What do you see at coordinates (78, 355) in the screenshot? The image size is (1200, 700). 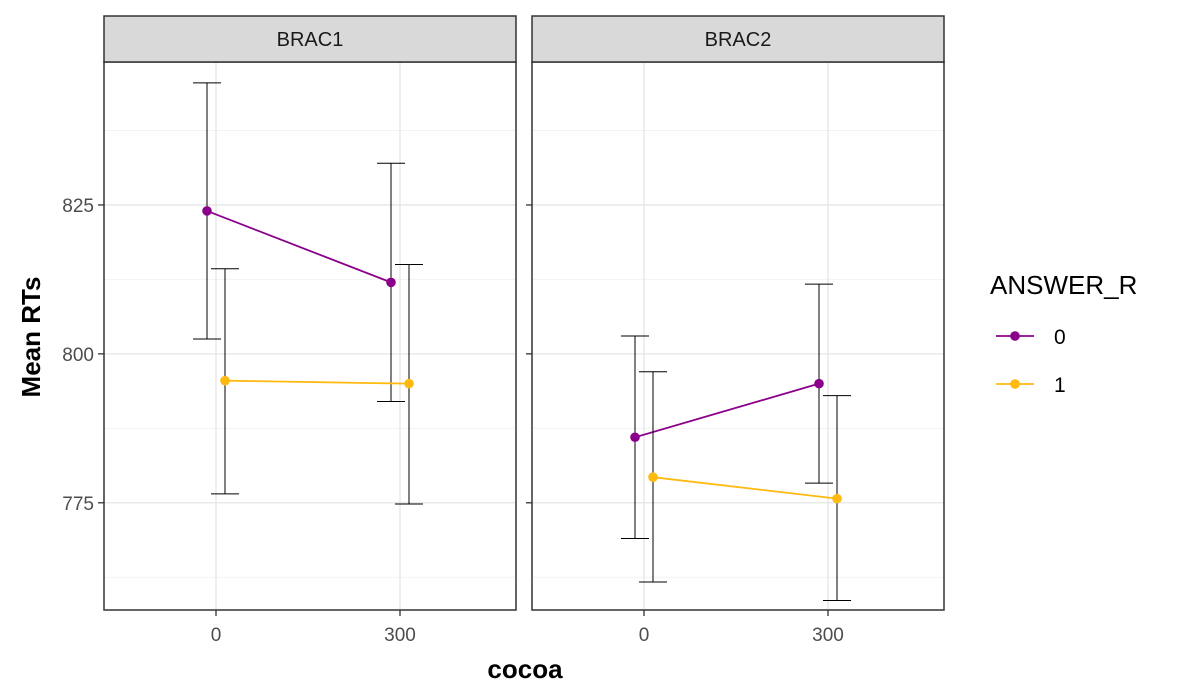 I see `y-tick-label: 800` at bounding box center [78, 355].